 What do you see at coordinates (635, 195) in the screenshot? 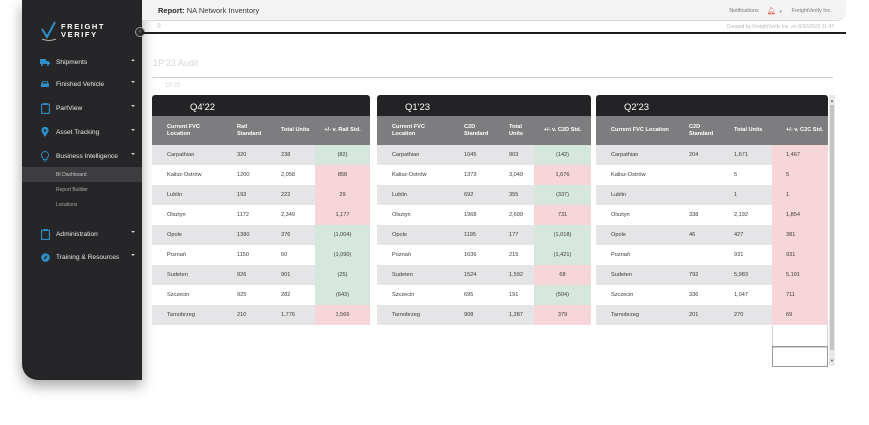
I see `cell-location: Lublin` at bounding box center [635, 195].